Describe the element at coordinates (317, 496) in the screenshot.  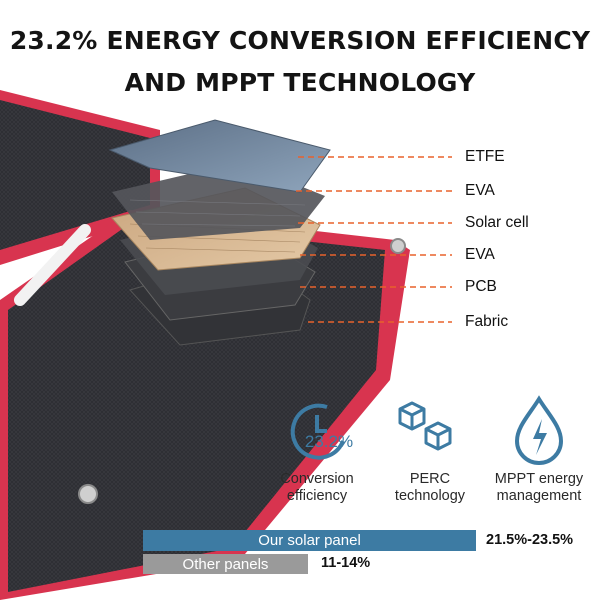
I see `feature-label-line2: efficiency` at that location.